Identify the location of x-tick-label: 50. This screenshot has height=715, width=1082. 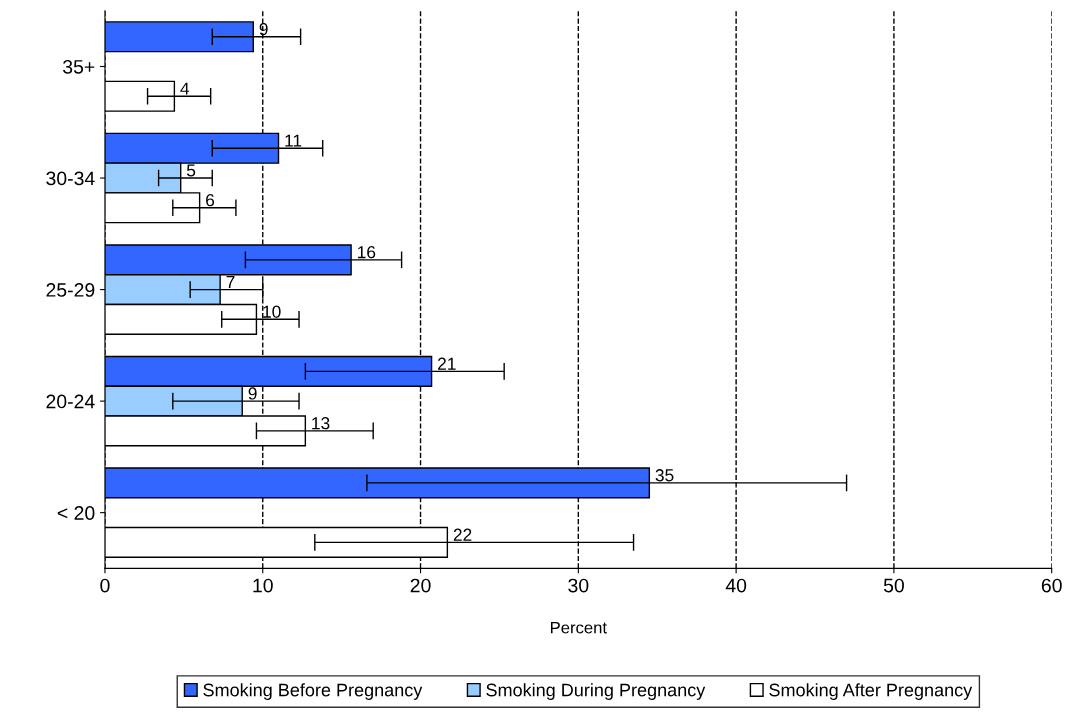
(893, 585).